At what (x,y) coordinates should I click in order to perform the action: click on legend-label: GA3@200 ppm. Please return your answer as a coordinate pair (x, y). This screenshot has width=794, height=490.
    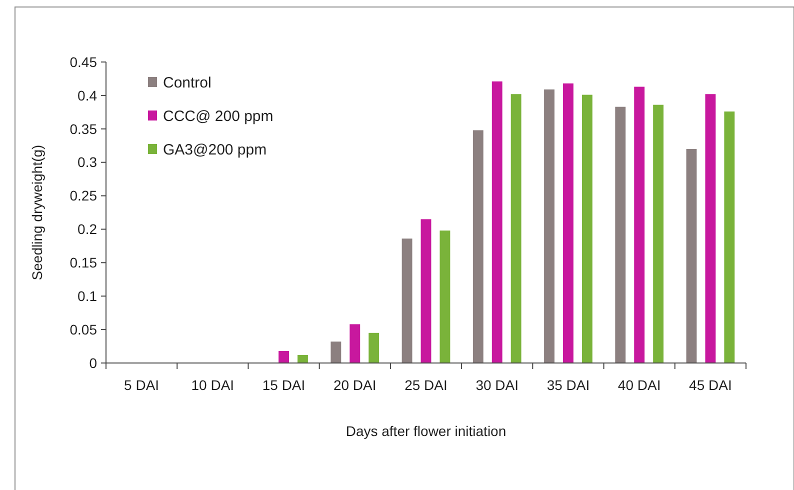
    Looking at the image, I should click on (215, 149).